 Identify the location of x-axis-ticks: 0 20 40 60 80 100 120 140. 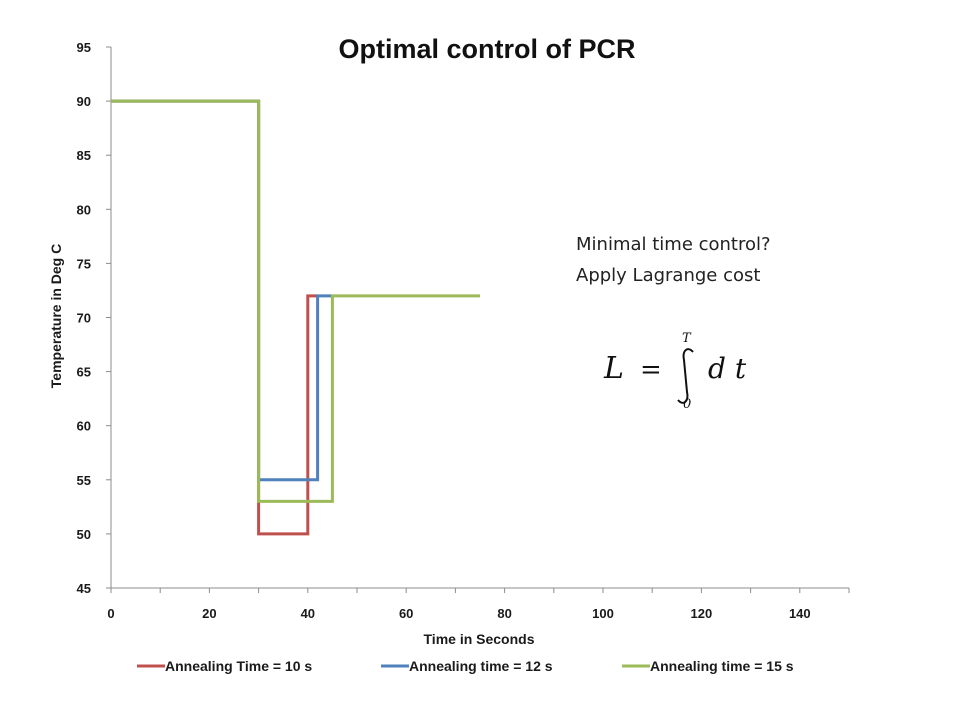
(478, 604).